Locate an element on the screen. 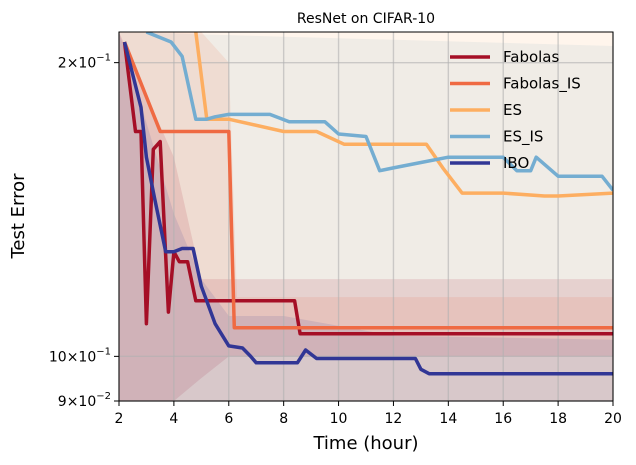 The width and height of the screenshot is (636, 465). x-tick-label: 20 is located at coordinates (613, 419).